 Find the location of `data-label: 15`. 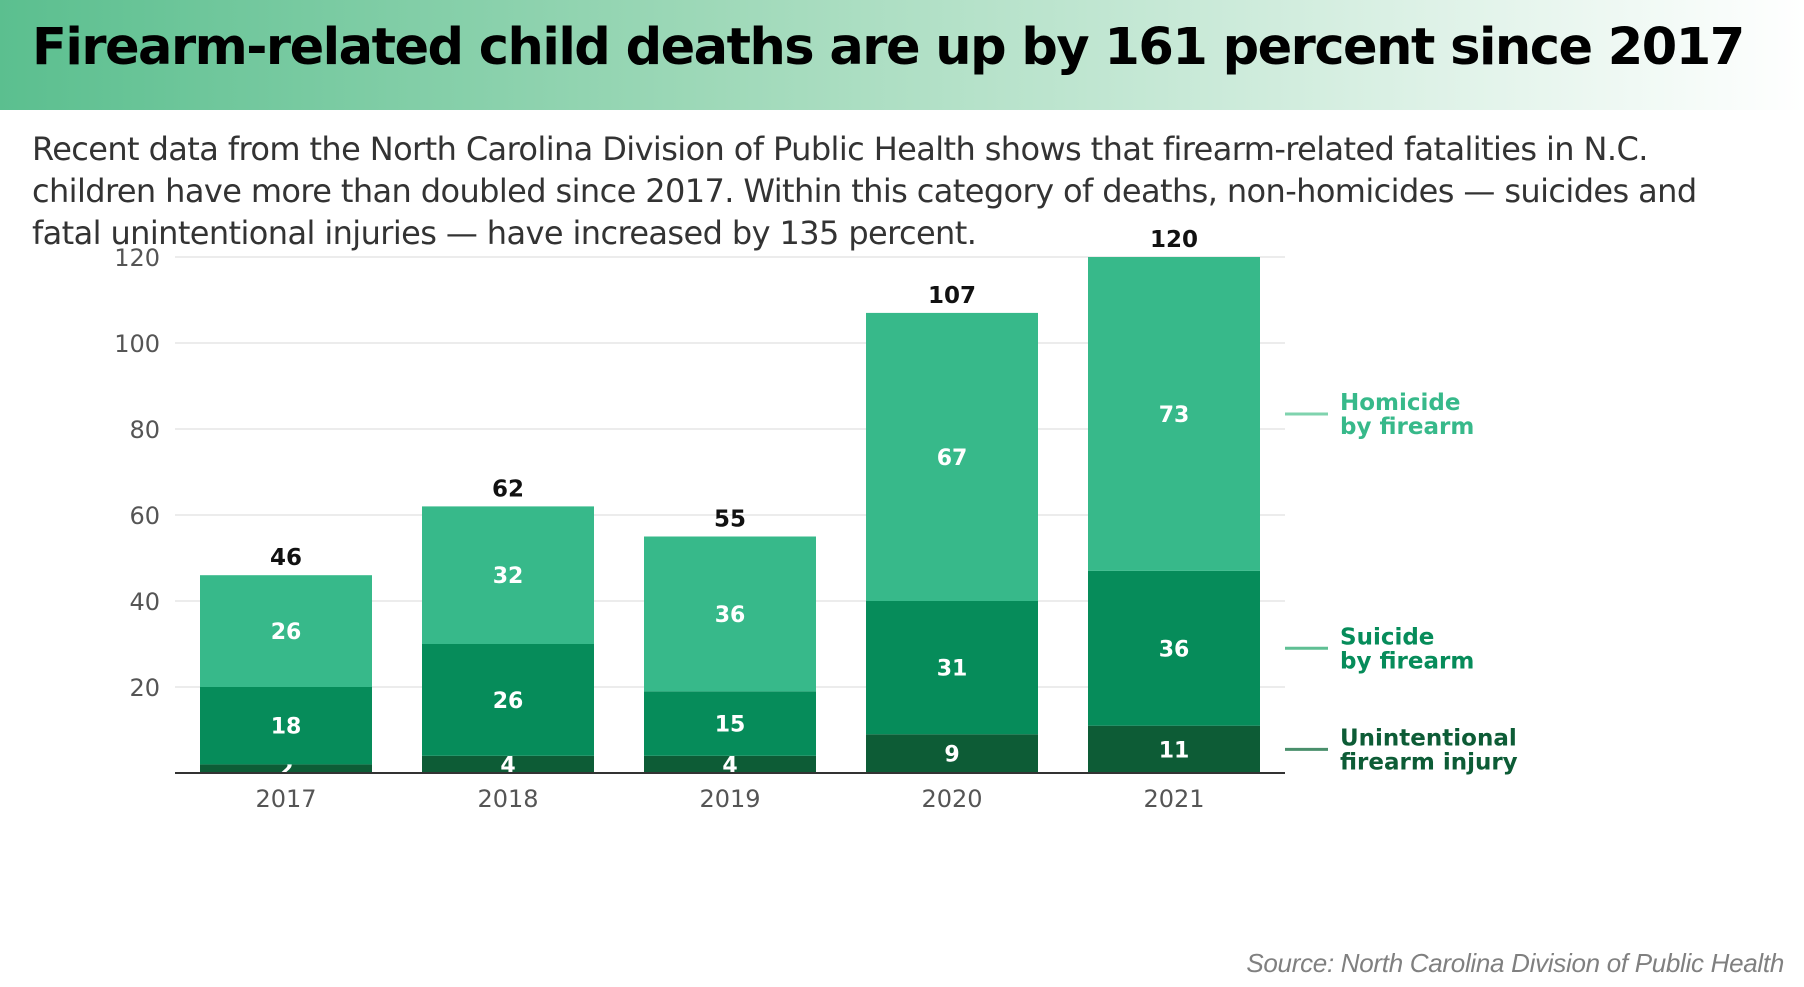

data-label: 15 is located at coordinates (730, 725).